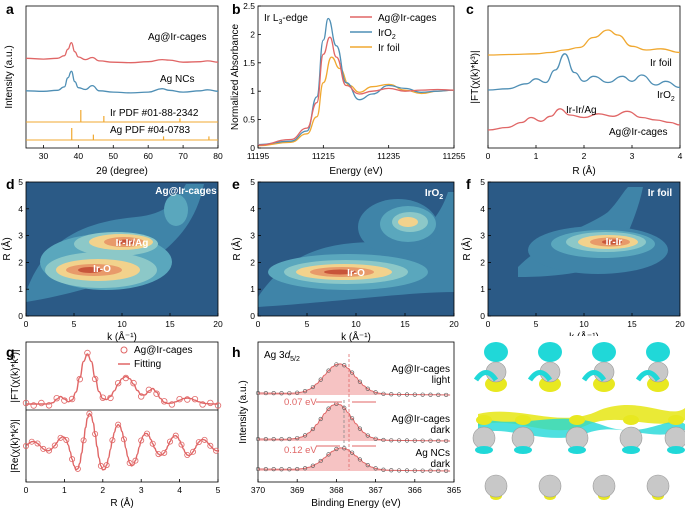 The width and height of the screenshot is (685, 510). Describe the element at coordinates (323, 156) in the screenshot. I see `x-tick-label: 11215` at that location.